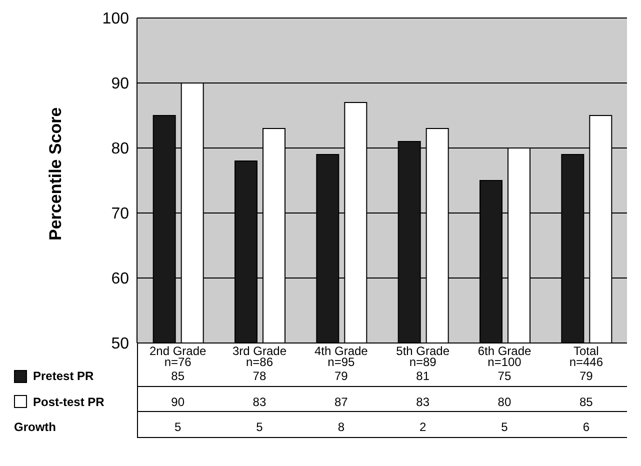 The width and height of the screenshot is (641, 466). Describe the element at coordinates (504, 376) in the screenshot. I see `data-label: 75` at that location.